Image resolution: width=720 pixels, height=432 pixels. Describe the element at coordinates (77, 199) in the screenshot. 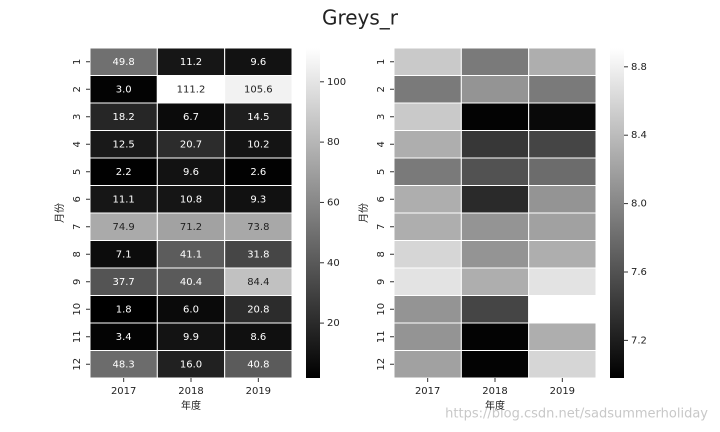

I see `y-tick-label: 6` at that location.